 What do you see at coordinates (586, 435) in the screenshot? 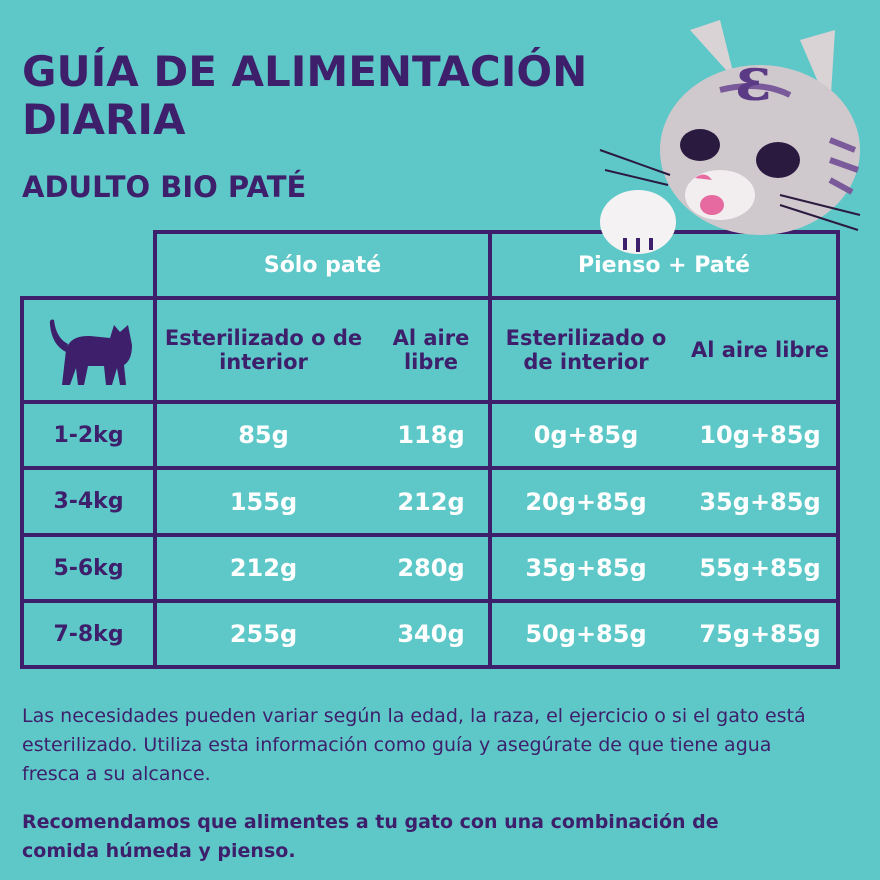
I see `value-cell: 0g+85g` at bounding box center [586, 435].